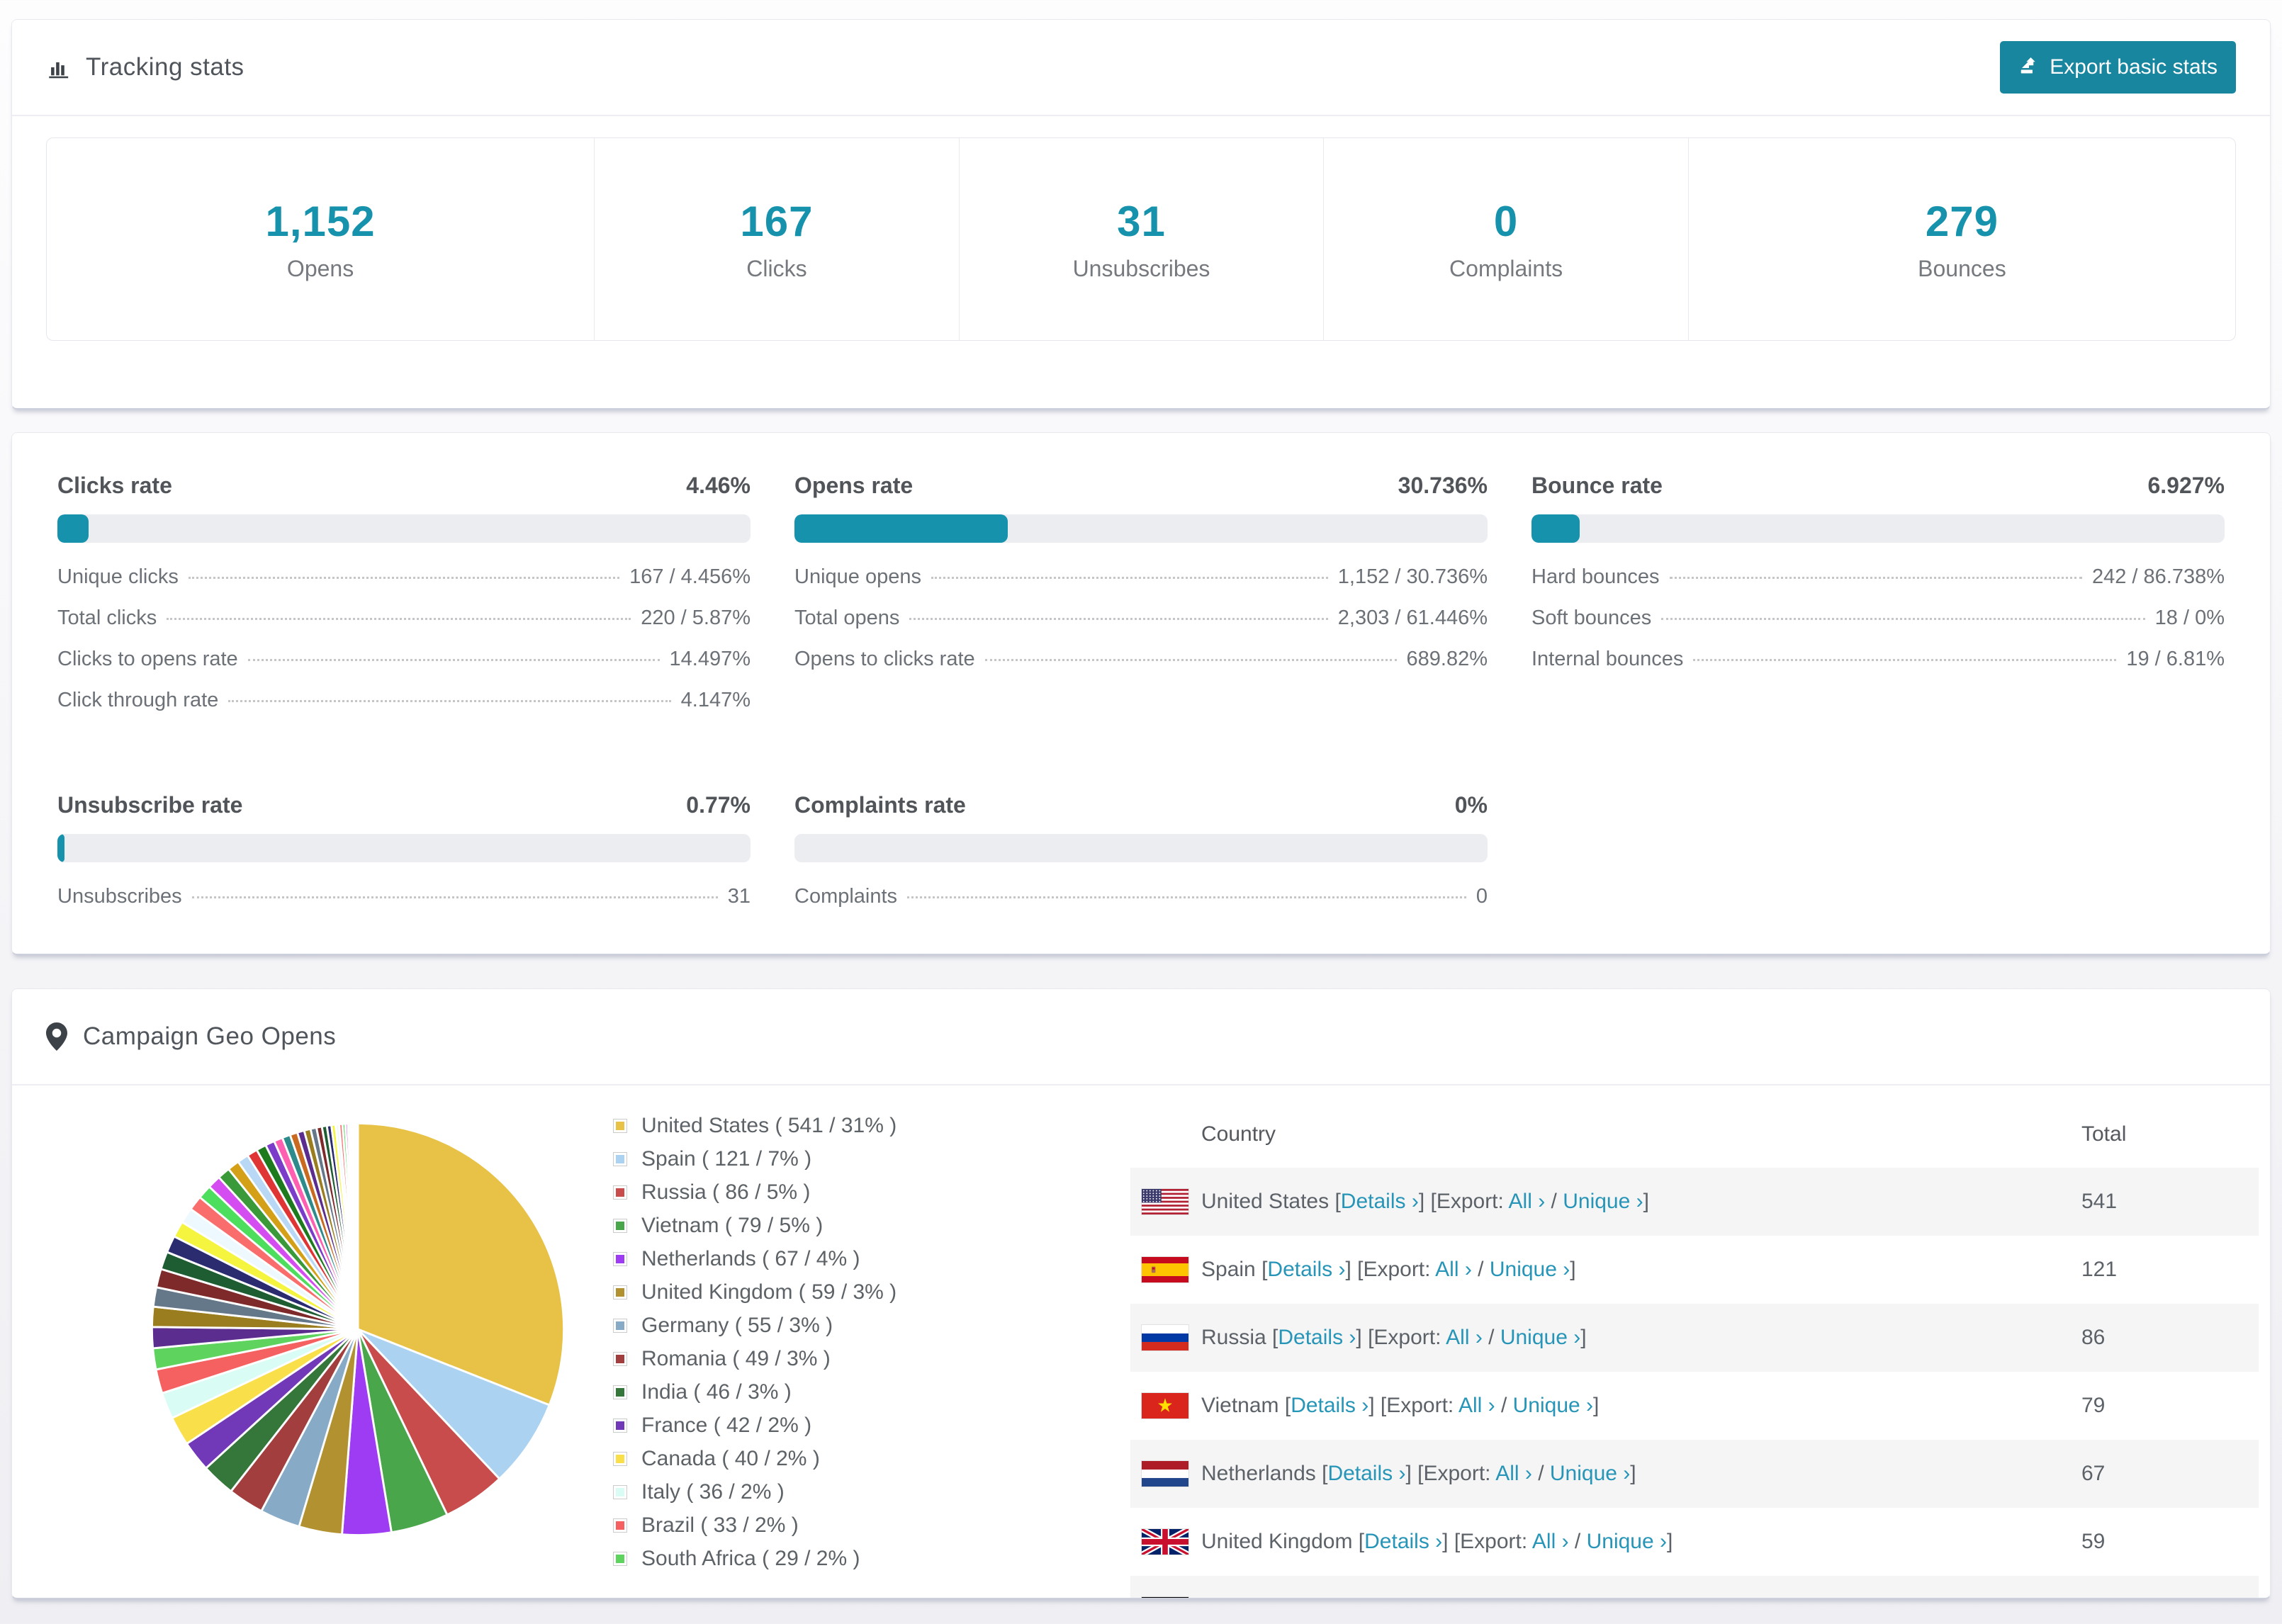 The image size is (2282, 1624). What do you see at coordinates (1165, 1133) in the screenshot?
I see `geo-th-flag-spacer` at bounding box center [1165, 1133].